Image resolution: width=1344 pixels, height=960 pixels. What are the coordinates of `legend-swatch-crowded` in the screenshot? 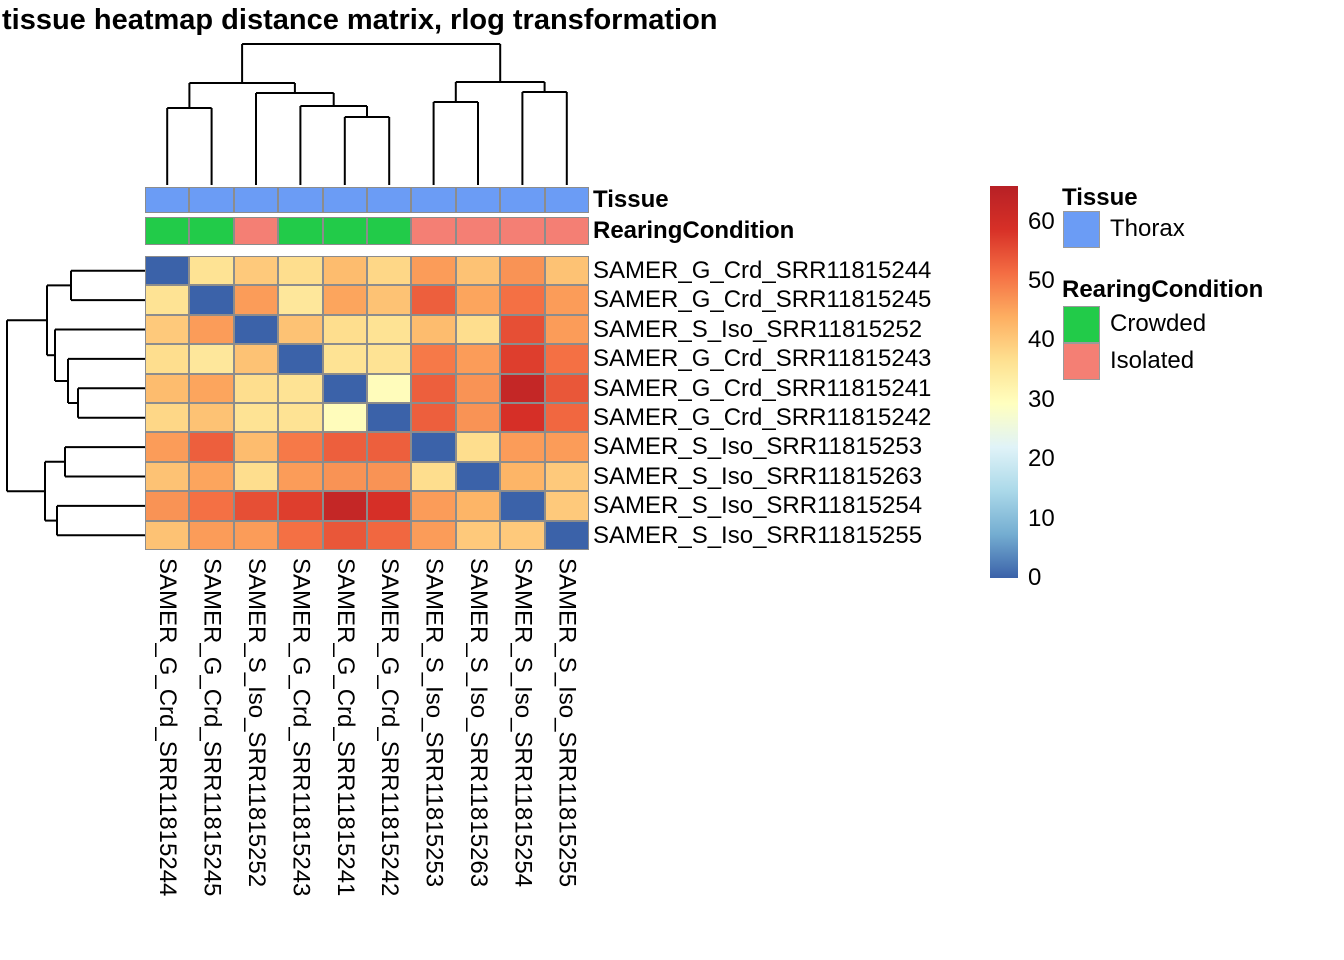 It's located at (1081, 324).